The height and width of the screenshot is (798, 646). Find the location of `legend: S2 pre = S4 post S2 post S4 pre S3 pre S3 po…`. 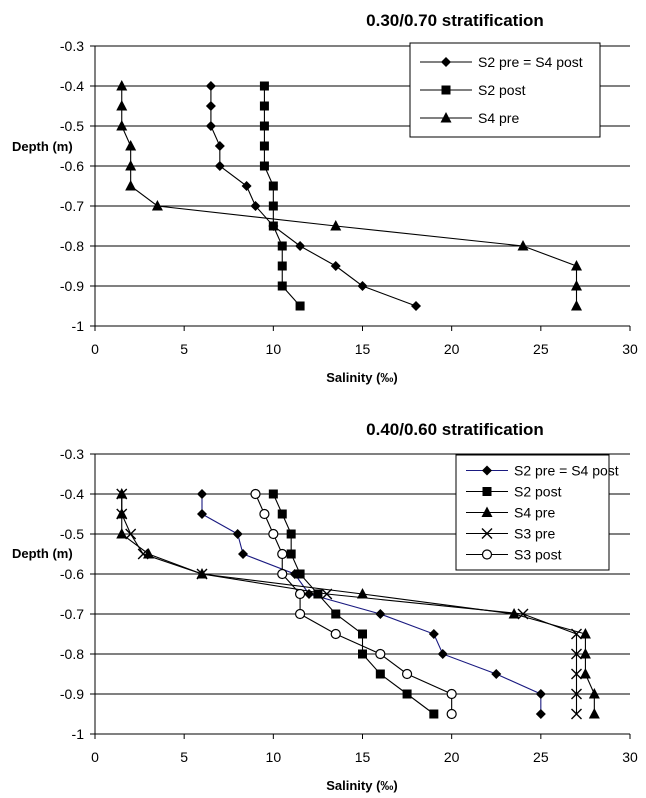

legend: S2 pre = S4 post S2 post S4 pre S3 pre S3 po… is located at coordinates (537, 512).